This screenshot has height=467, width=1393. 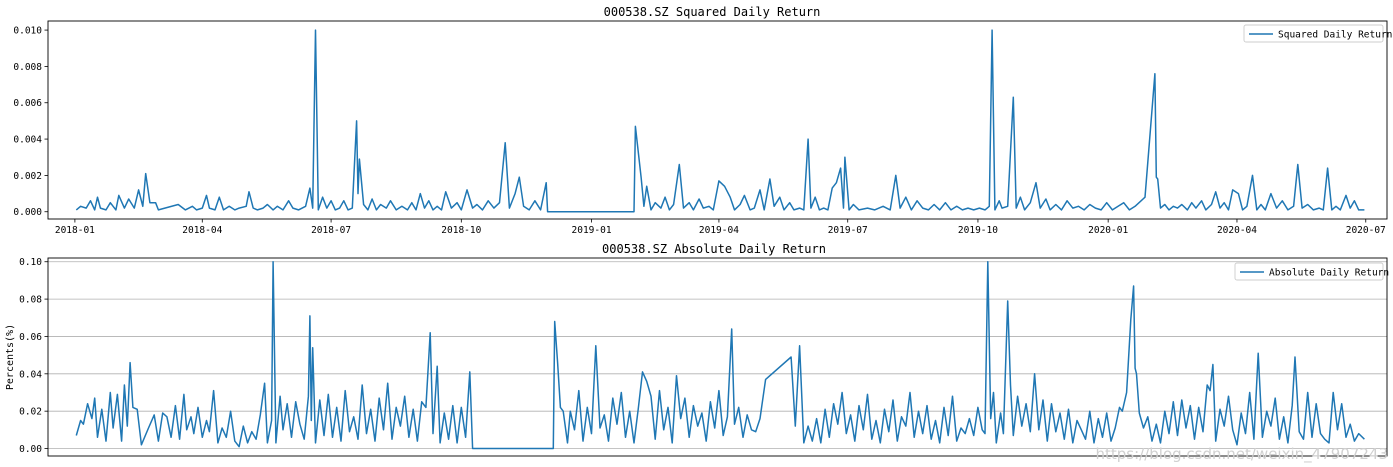 I want to click on y-axis-label: Percents(%), so click(x=10, y=357).